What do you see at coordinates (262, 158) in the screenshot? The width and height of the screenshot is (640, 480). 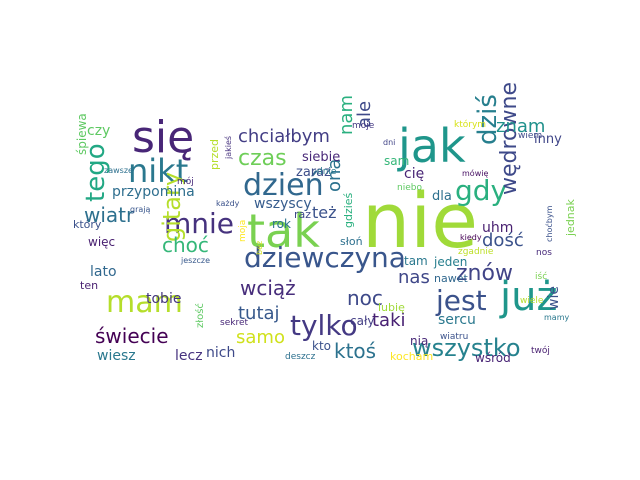 I see `word-czas: czas` at bounding box center [262, 158].